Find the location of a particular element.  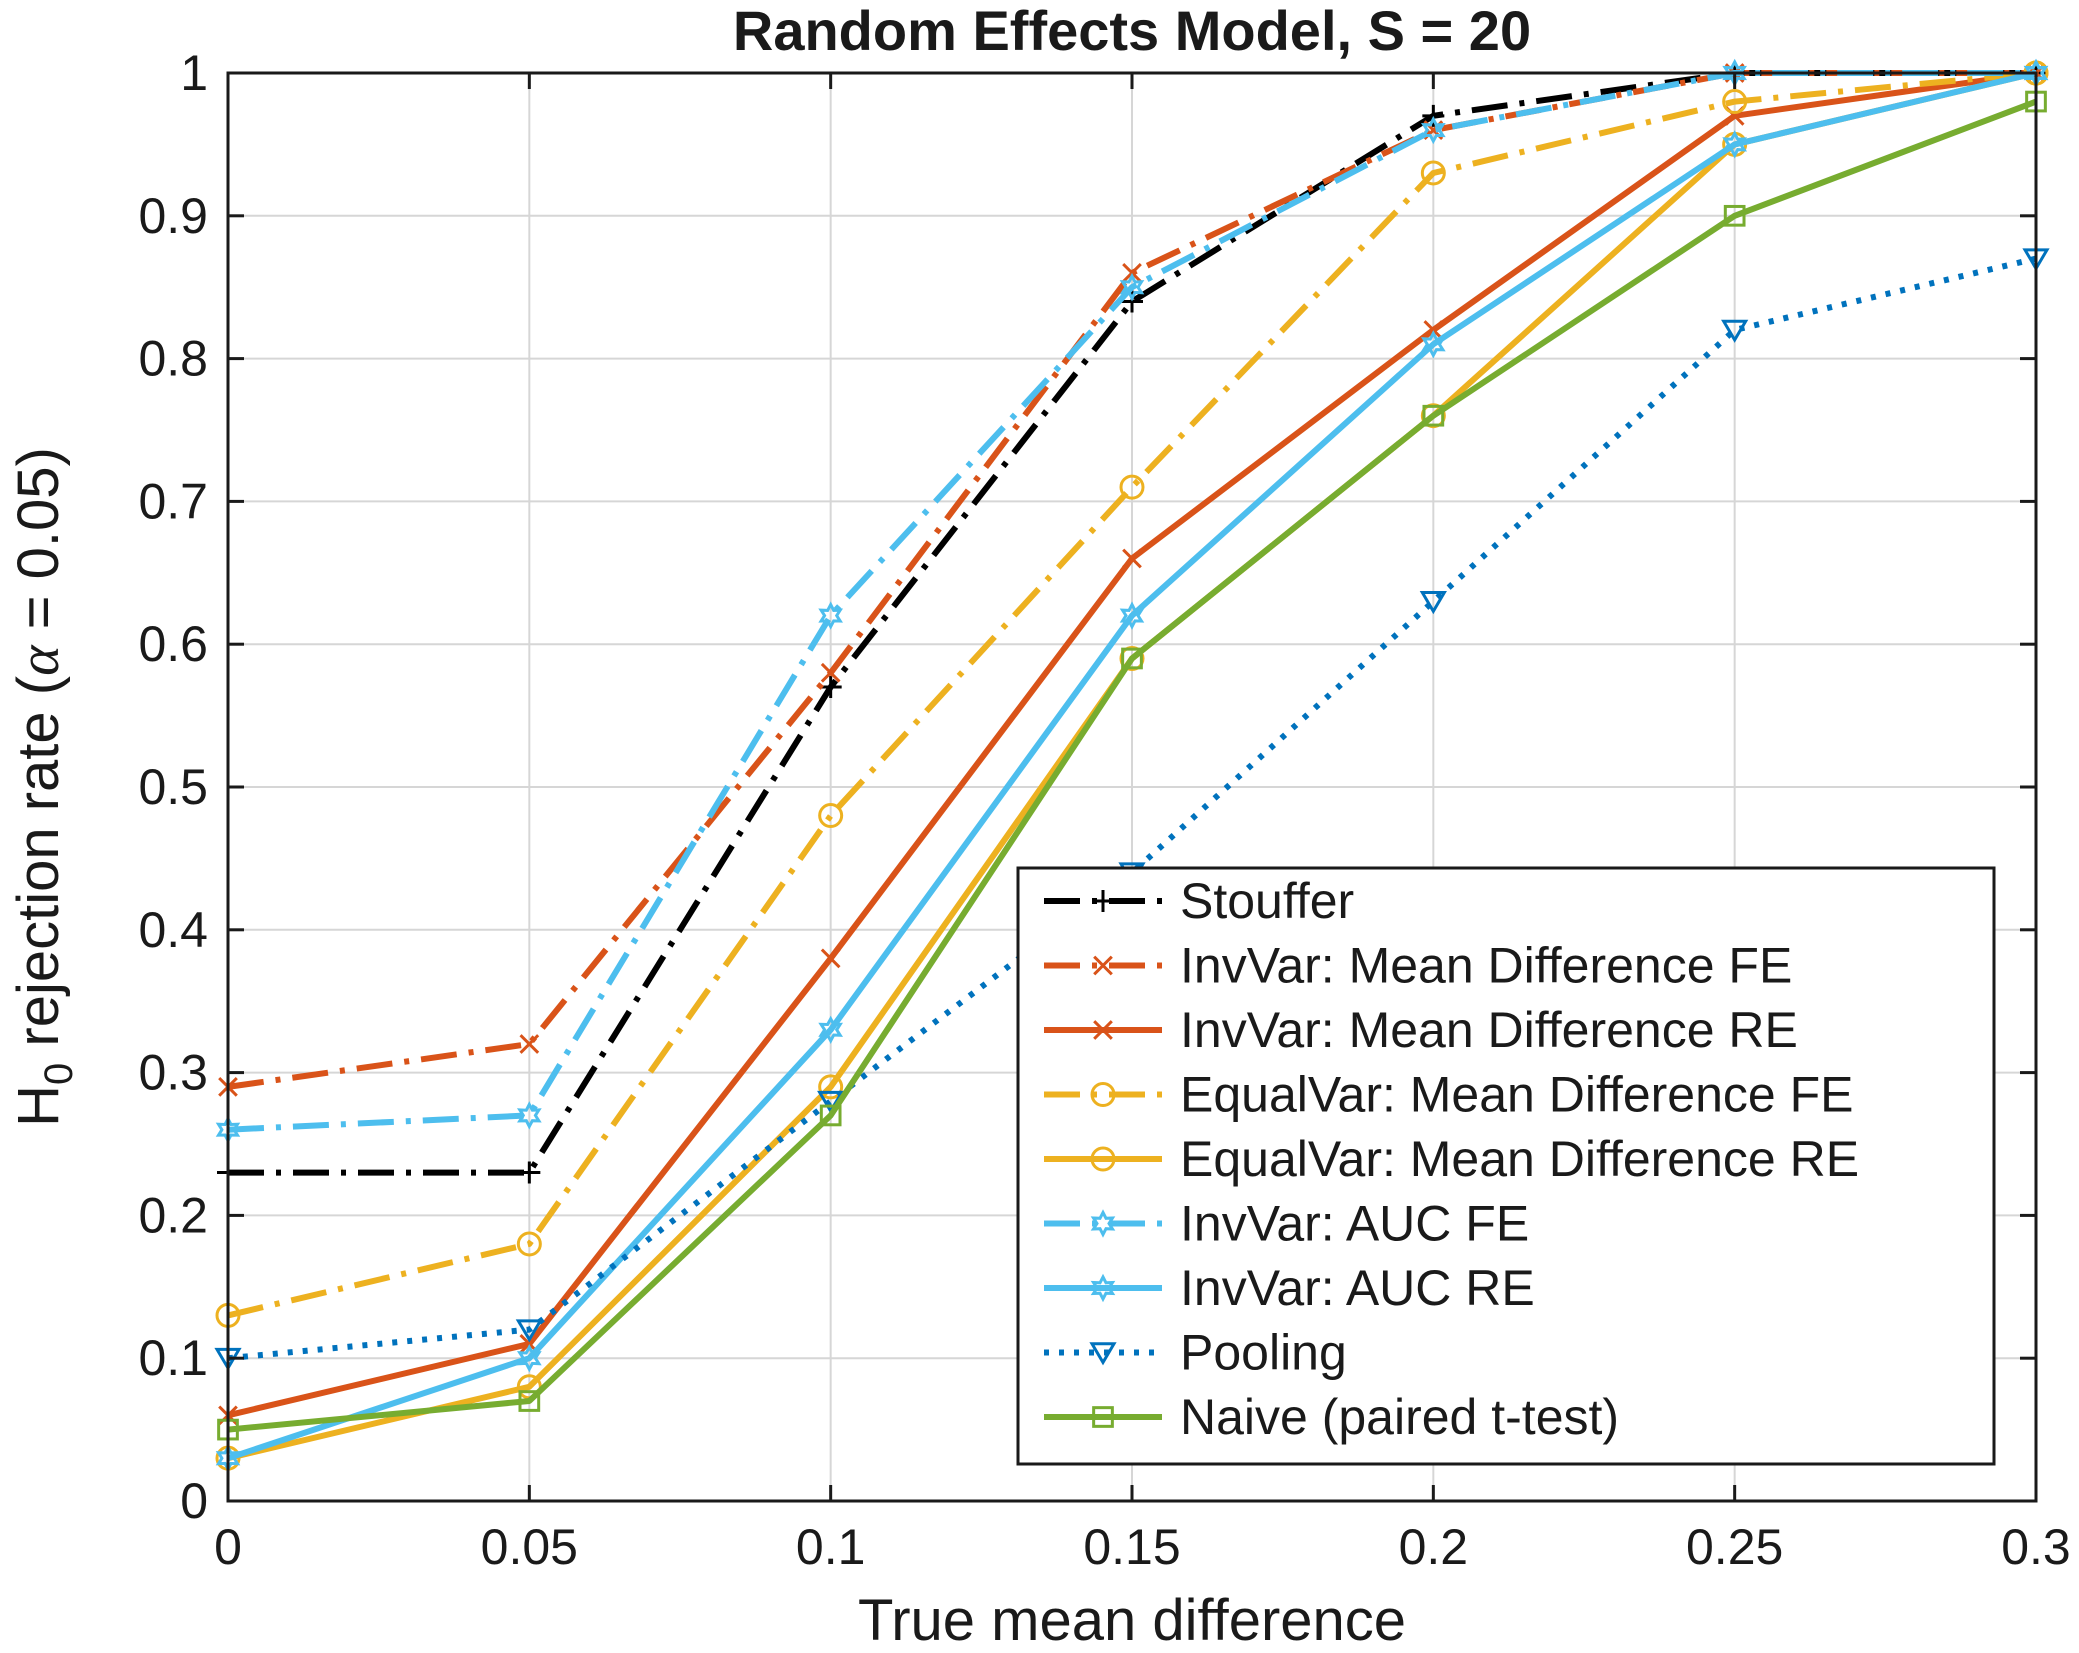

legend-item: Pooling is located at coordinates (1195, 1353).